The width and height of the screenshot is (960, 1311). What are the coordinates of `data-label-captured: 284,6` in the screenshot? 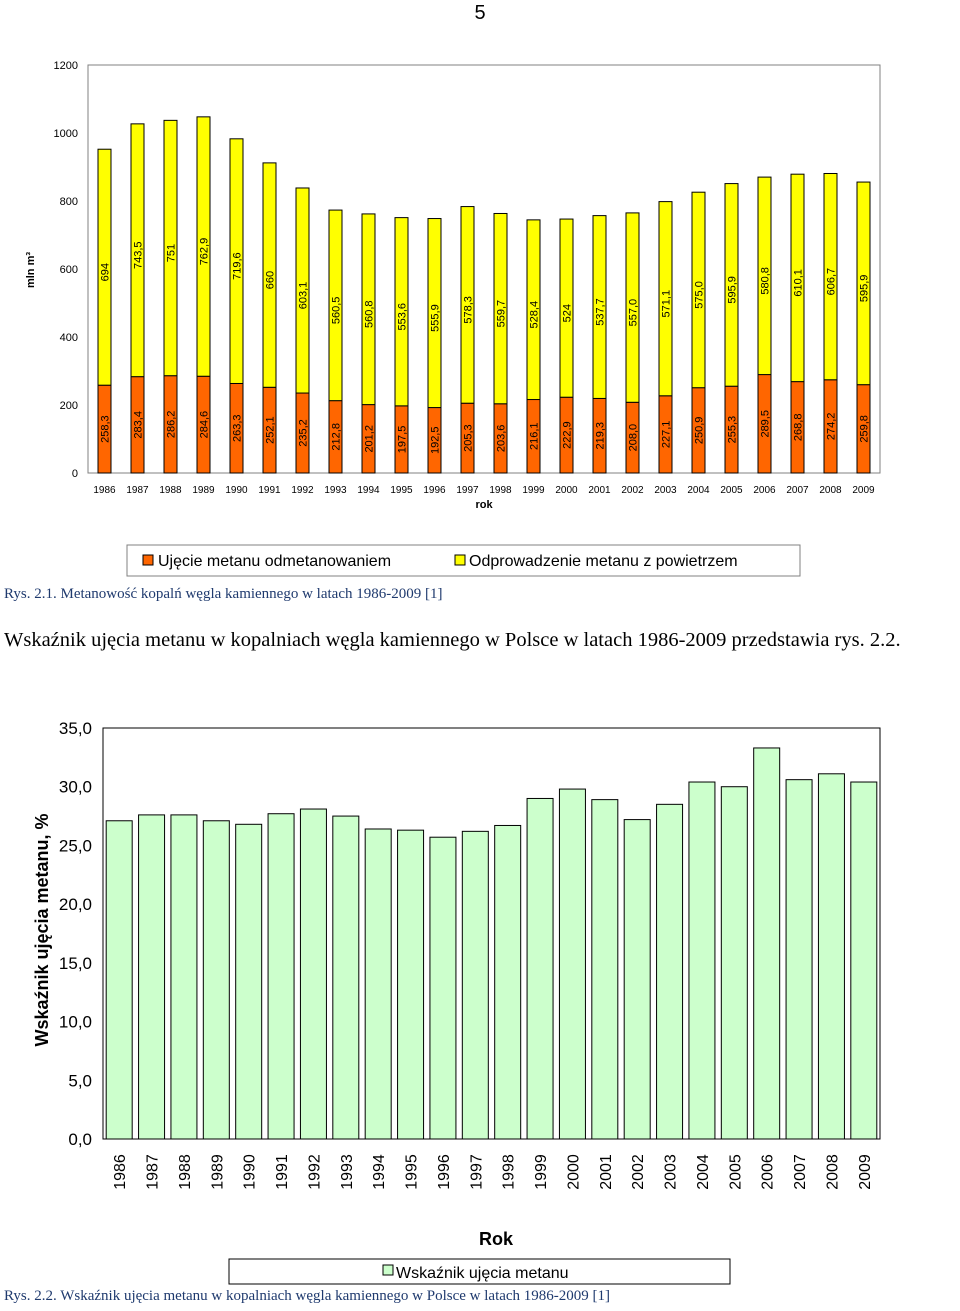 It's located at (205, 425).